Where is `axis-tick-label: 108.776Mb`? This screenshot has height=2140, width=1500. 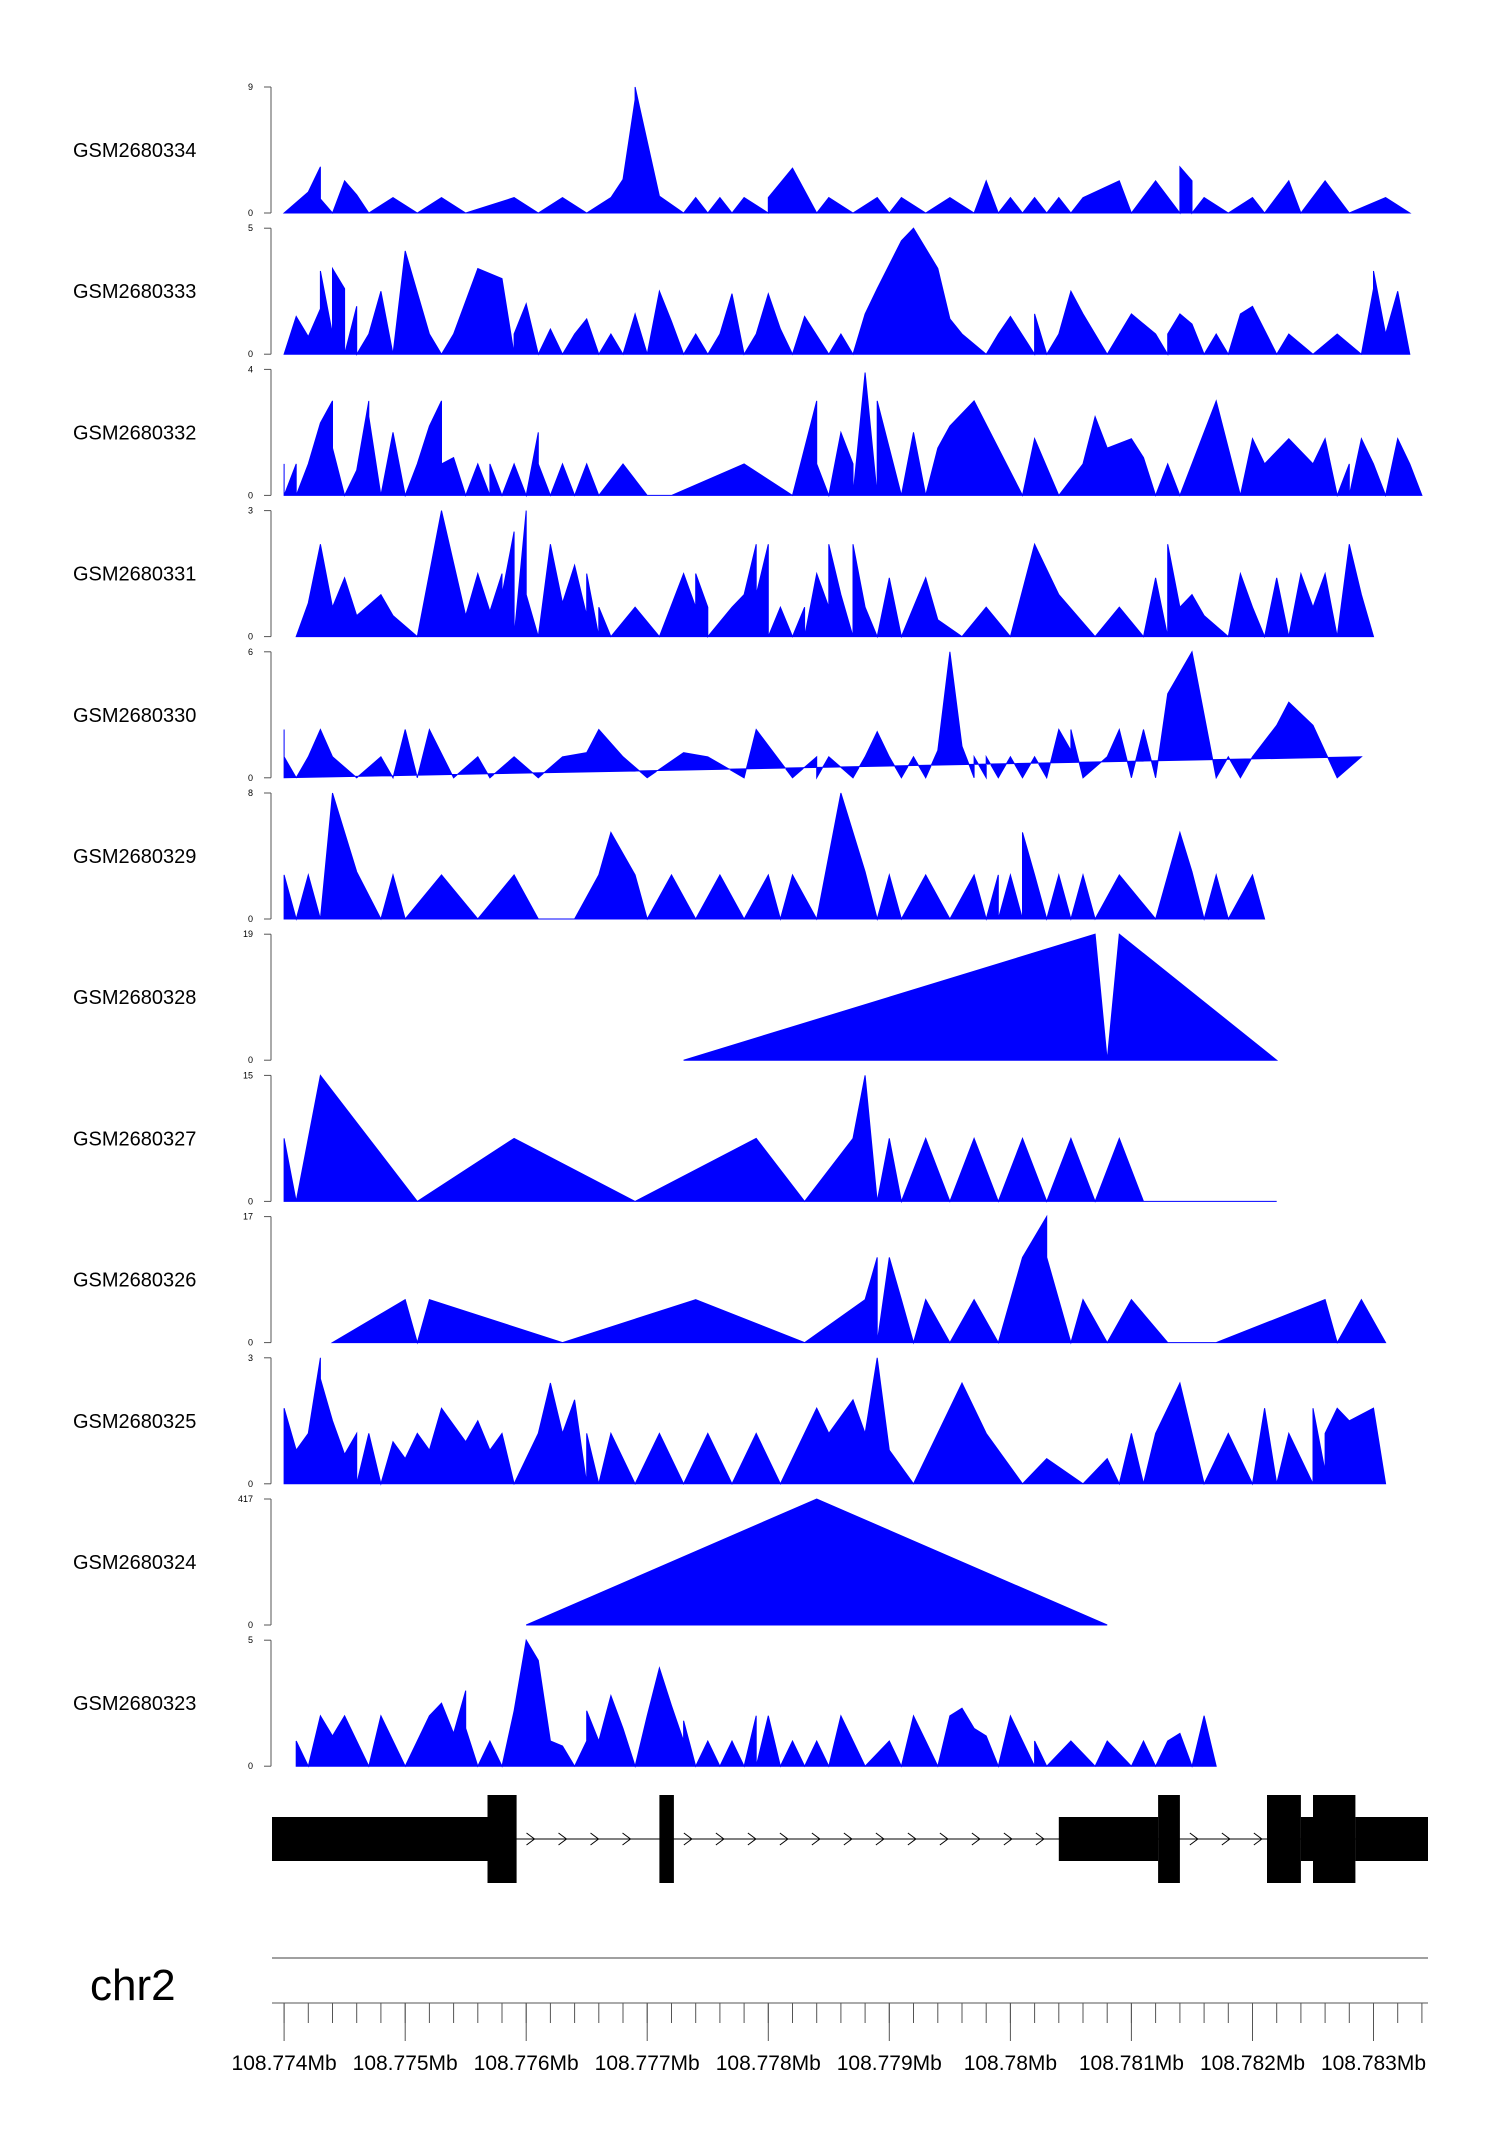 axis-tick-label: 108.776Mb is located at coordinates (526, 2063).